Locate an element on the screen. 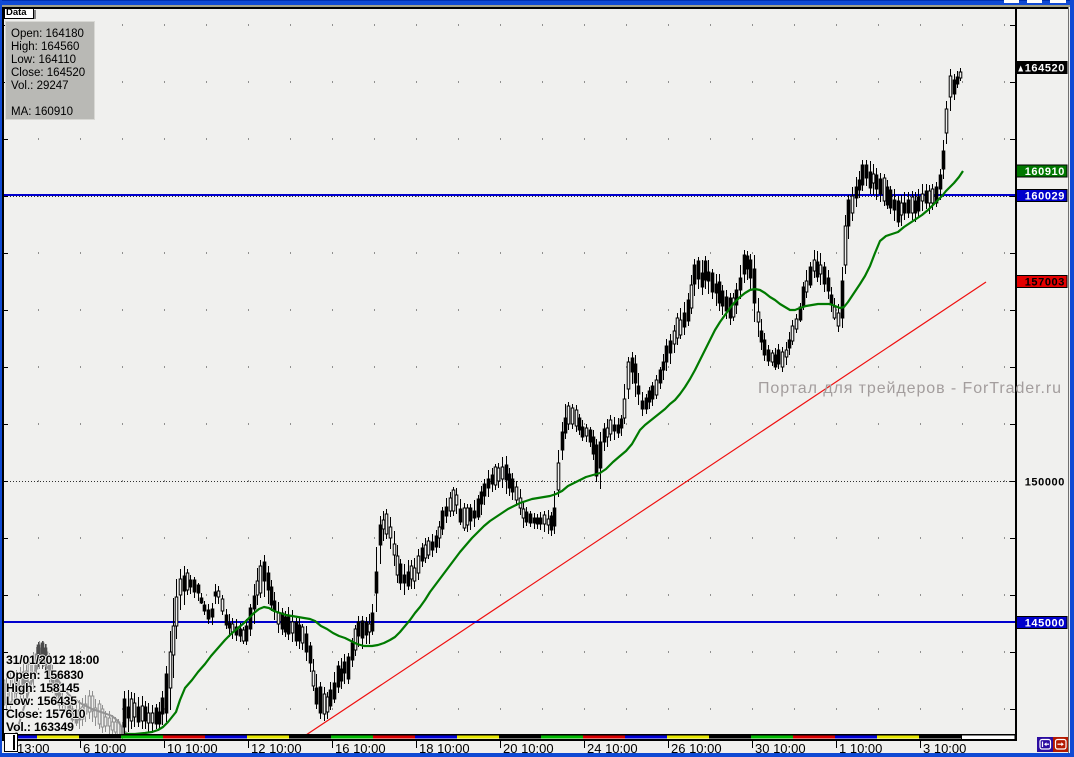  svg-text: 160029 is located at coordinates (1045, 197).